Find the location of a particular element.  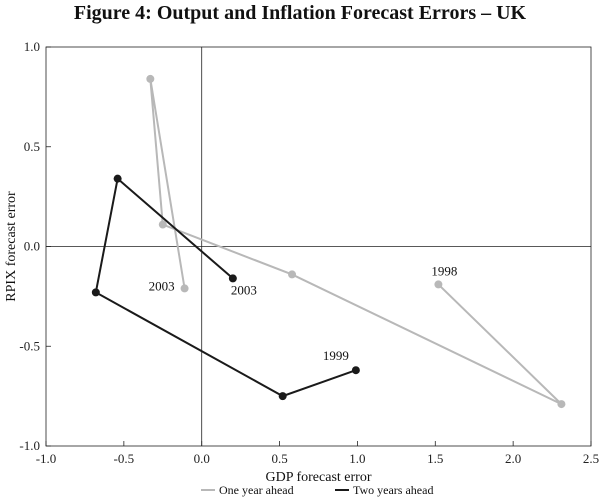

x-tick-label: 0.5 is located at coordinates (279, 458).